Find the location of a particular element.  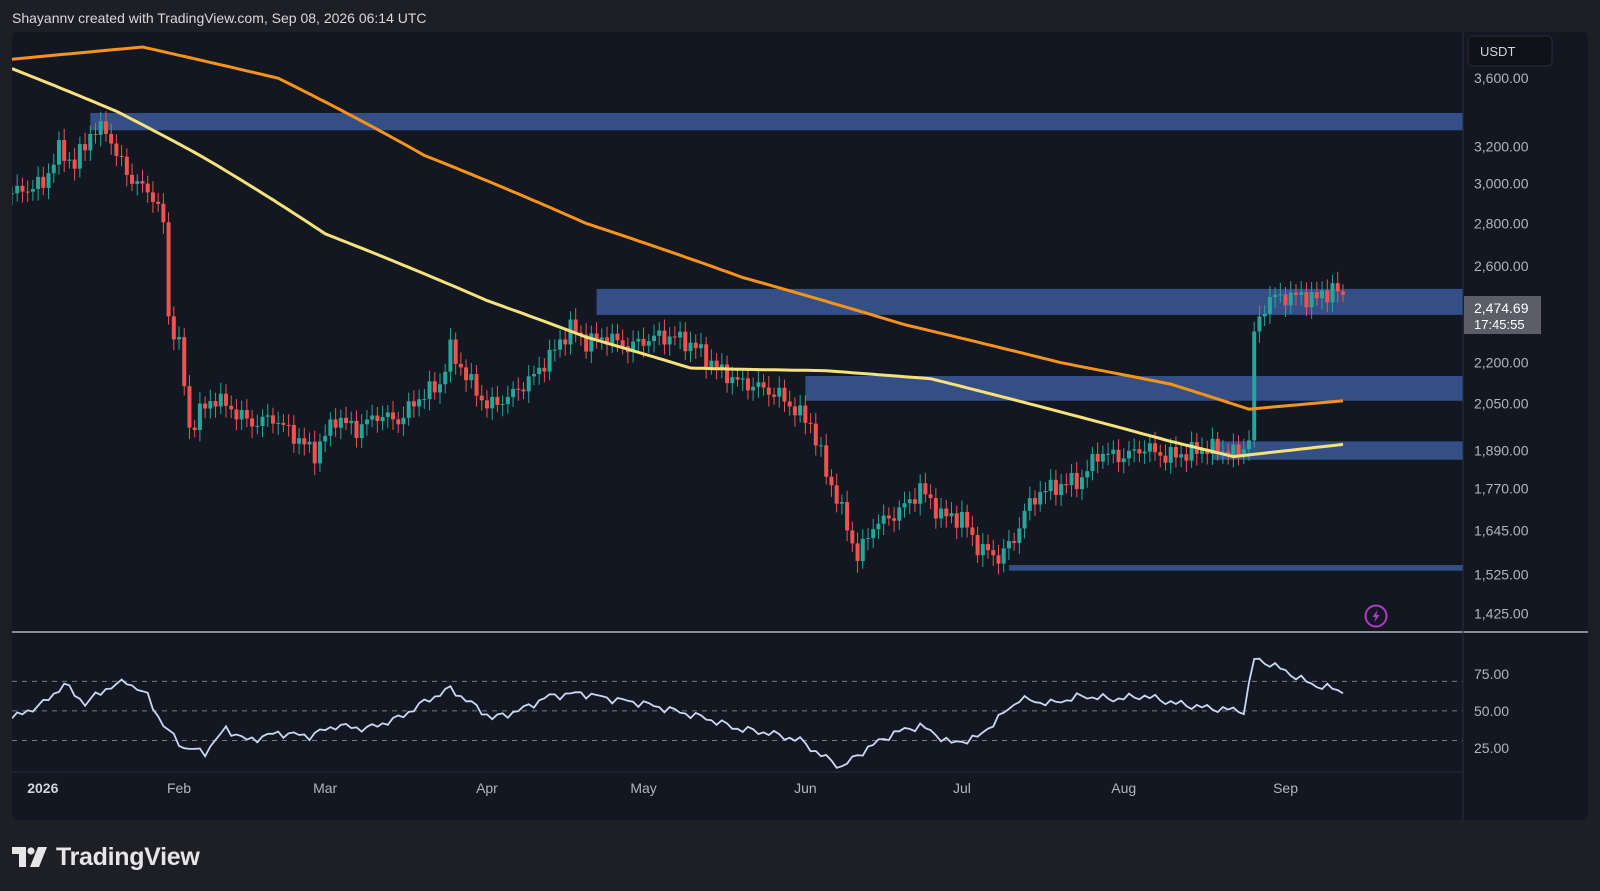

rsi-axis: 75.00 50.00 25.00 is located at coordinates (1491, 711).